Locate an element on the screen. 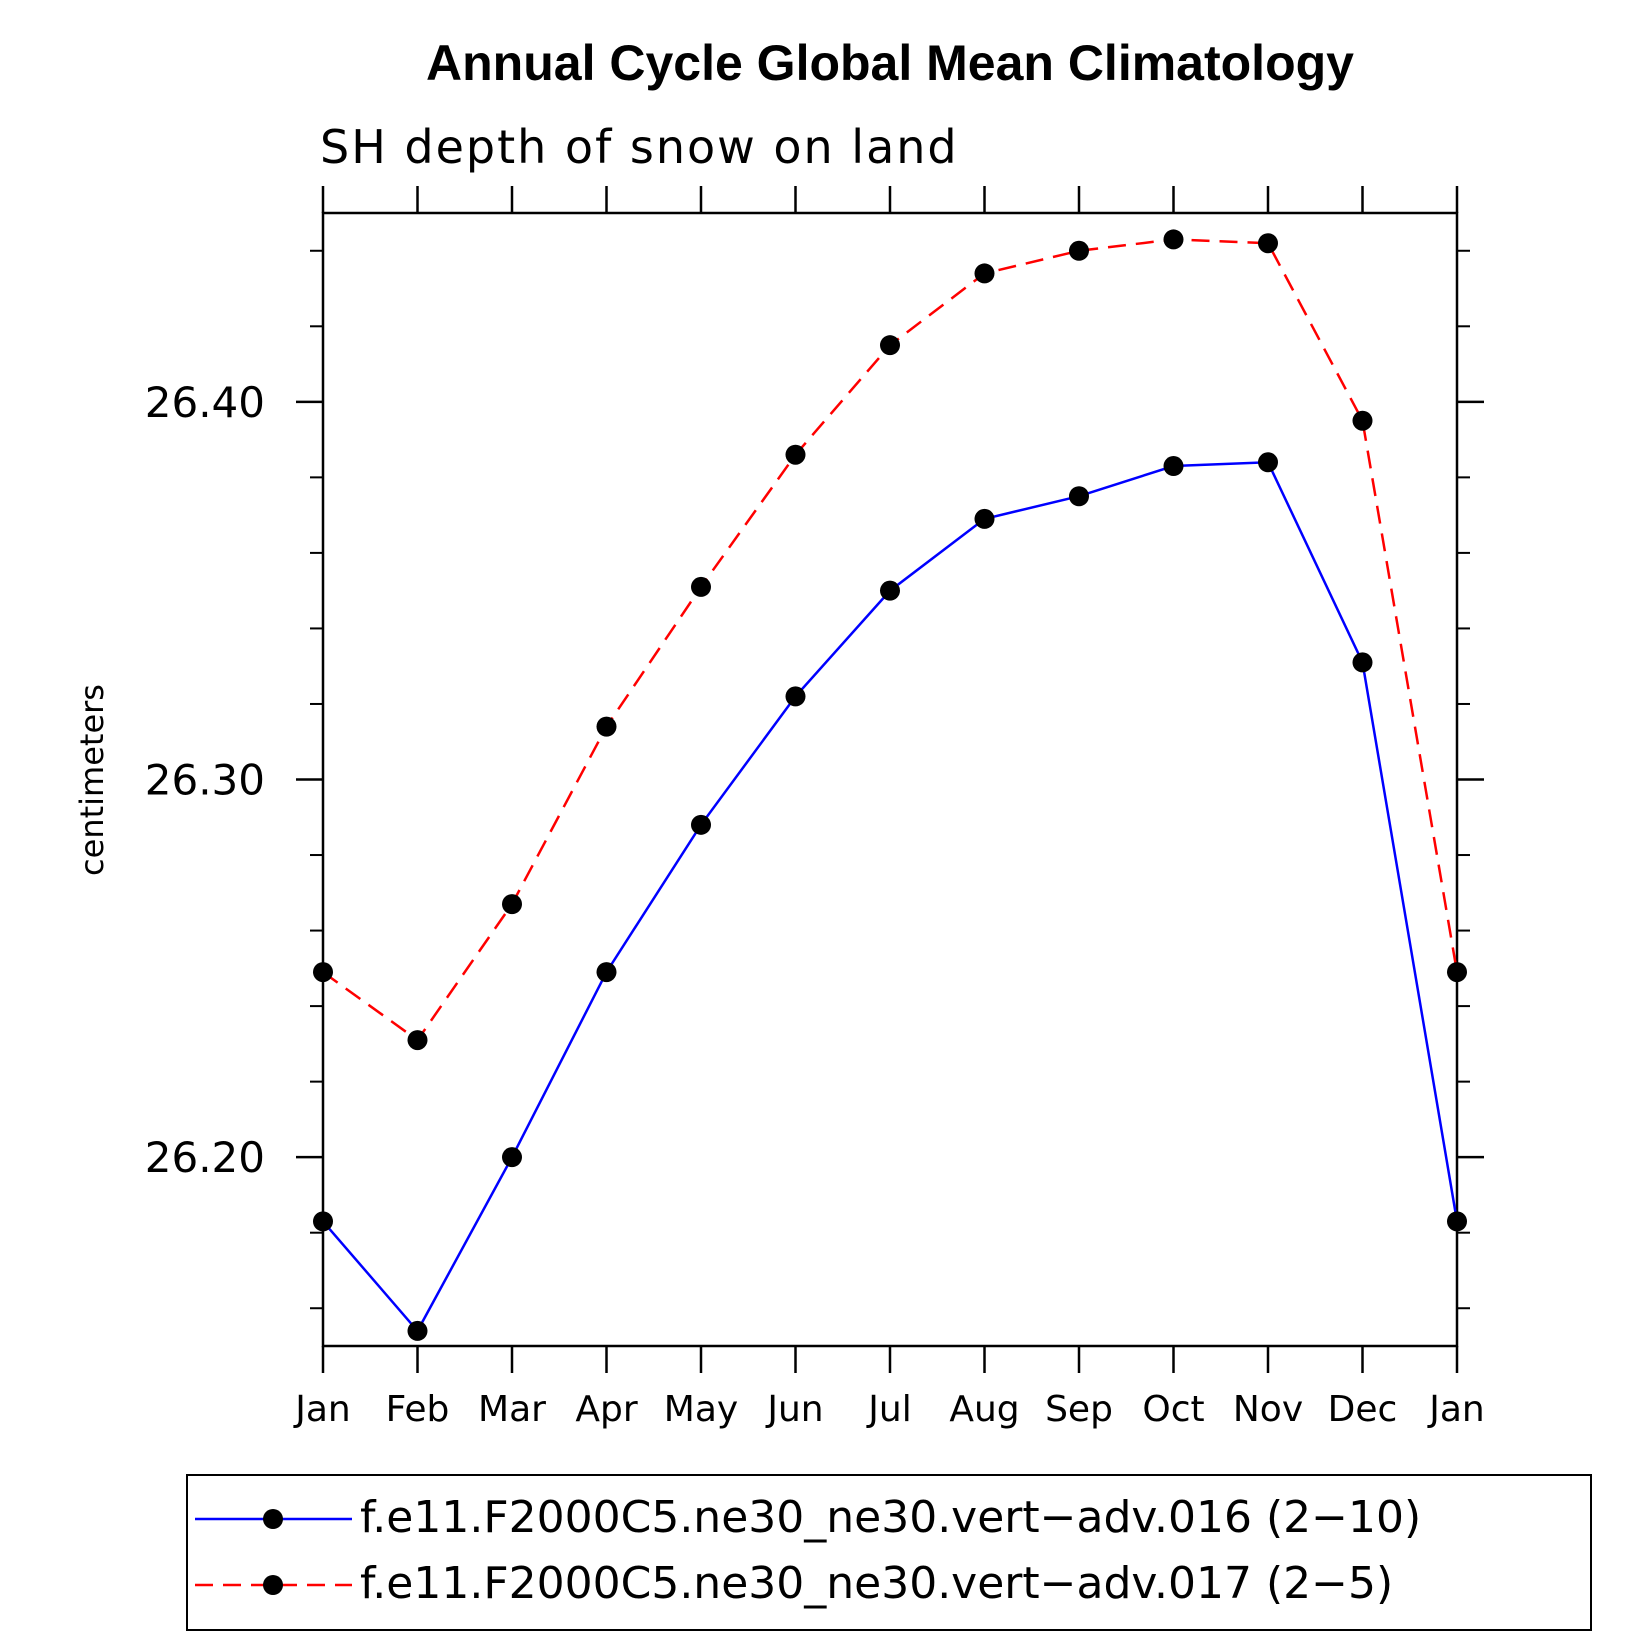 This screenshot has height=1647, width=1647. x-tick-label: Feb is located at coordinates (418, 1409).